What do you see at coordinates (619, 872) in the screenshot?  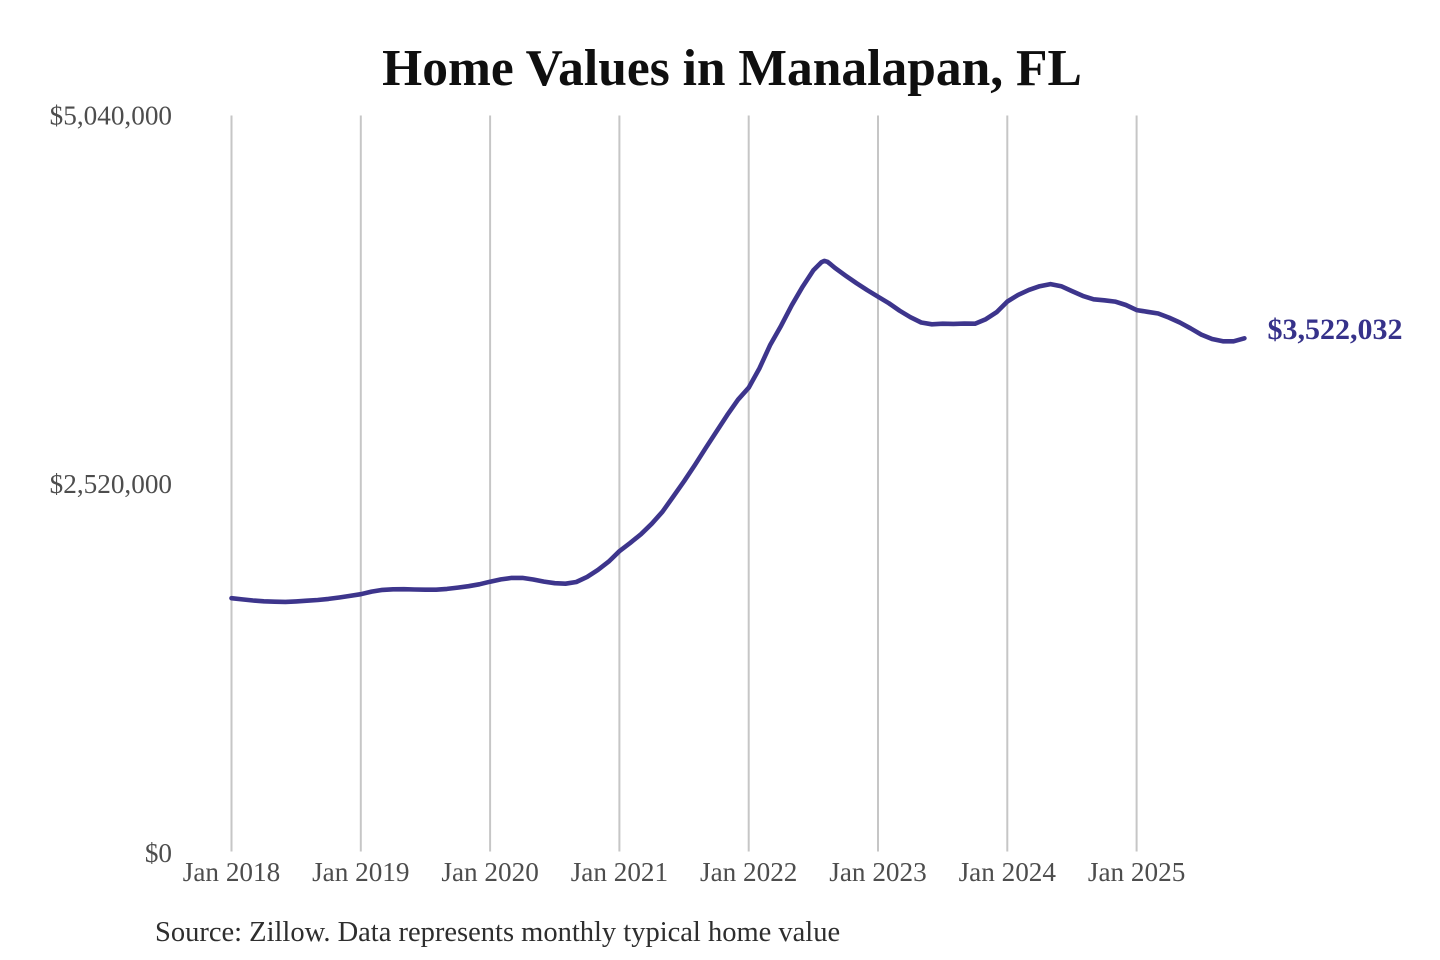 I see `svg-text: Jan 2021` at bounding box center [619, 872].